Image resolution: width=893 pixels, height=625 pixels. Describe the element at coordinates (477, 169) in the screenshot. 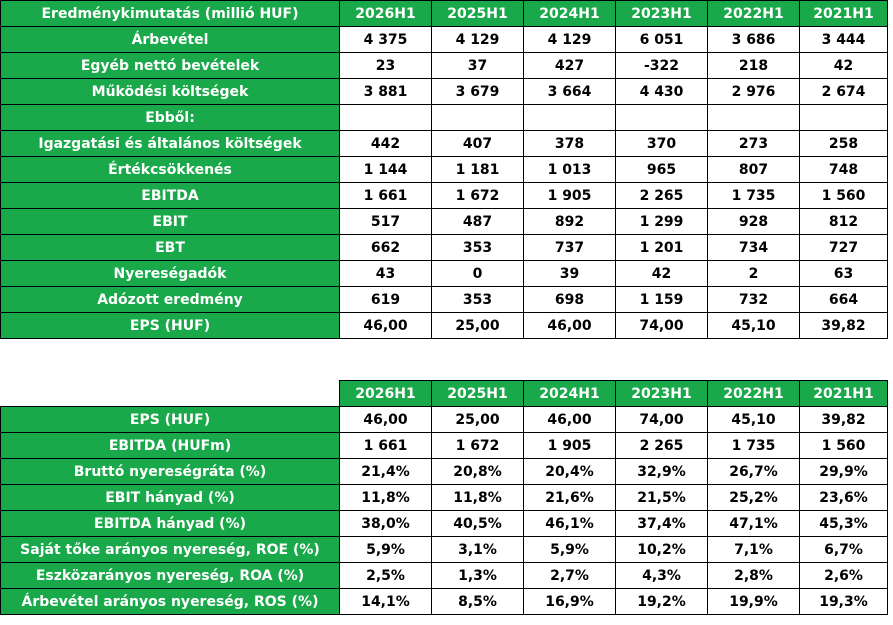

I see `value-cell: 1 181` at that location.